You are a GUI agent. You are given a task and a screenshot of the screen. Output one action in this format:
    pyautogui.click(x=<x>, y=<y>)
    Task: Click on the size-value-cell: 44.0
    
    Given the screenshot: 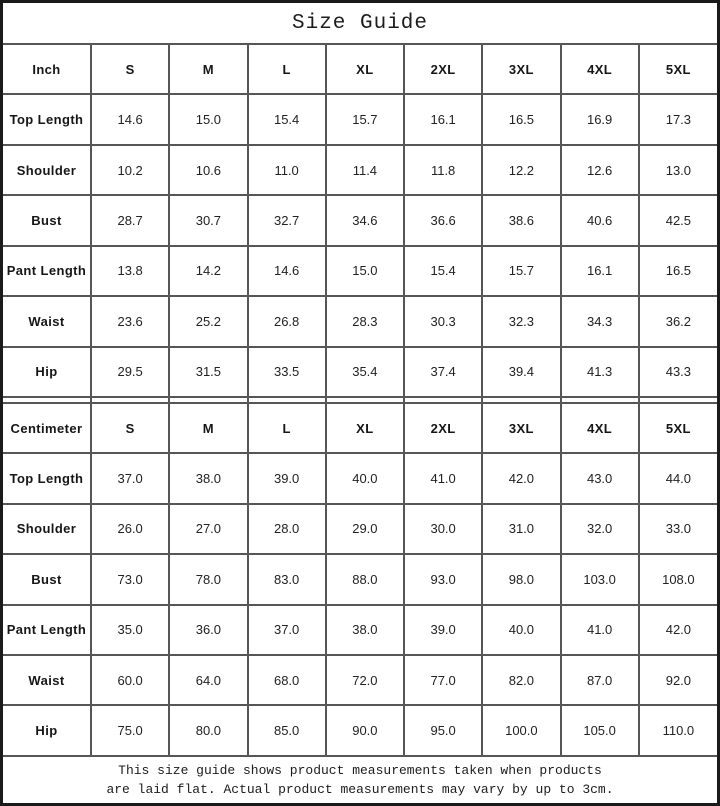 What is the action you would take?
    pyautogui.click(x=677, y=478)
    